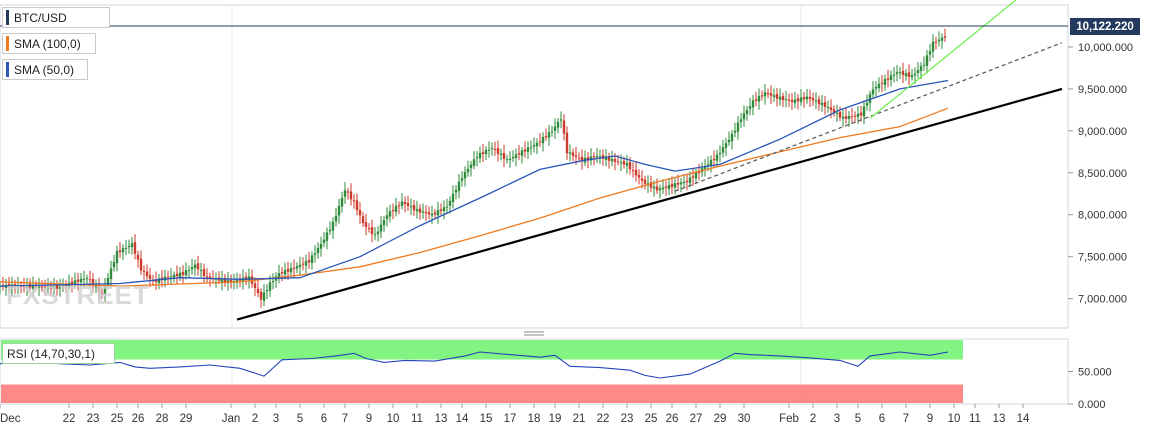  Describe the element at coordinates (944, 59) in the screenshot. I see `green-trendline` at that location.